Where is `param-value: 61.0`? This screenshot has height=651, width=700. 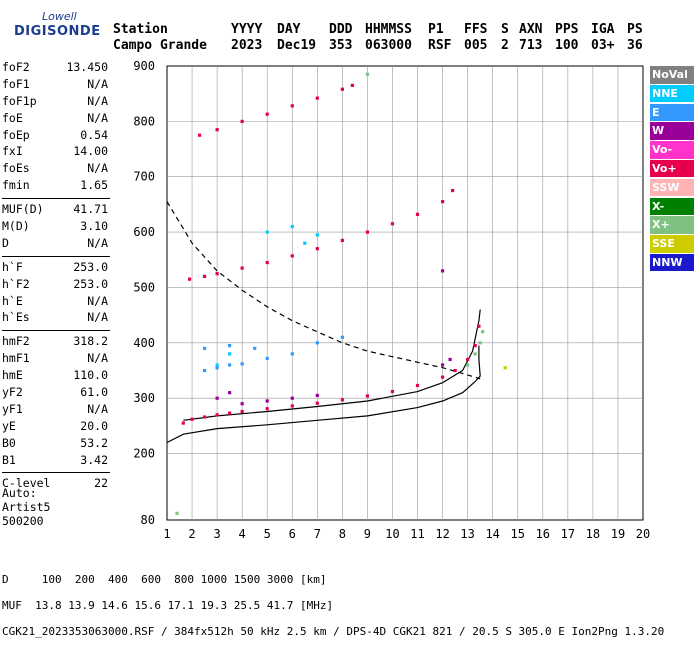
param-value: 61.0 is located at coordinates (94, 392).